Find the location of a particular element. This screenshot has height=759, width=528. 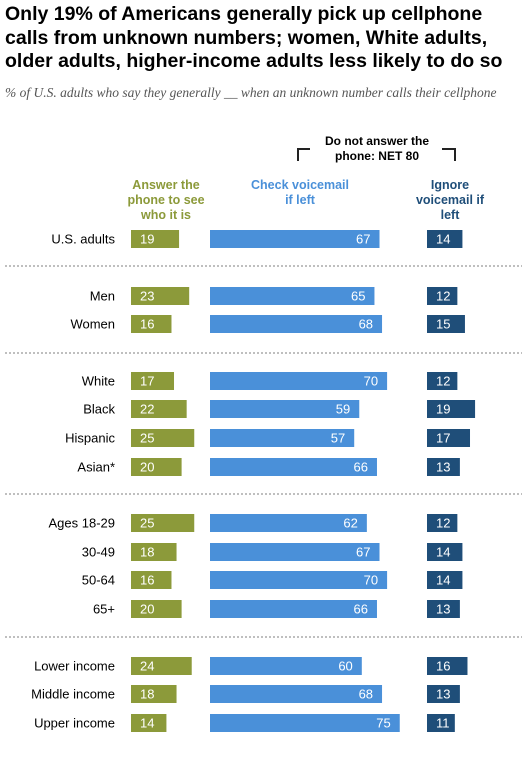

value-label-check-middle-income: 68 is located at coordinates (366, 694).